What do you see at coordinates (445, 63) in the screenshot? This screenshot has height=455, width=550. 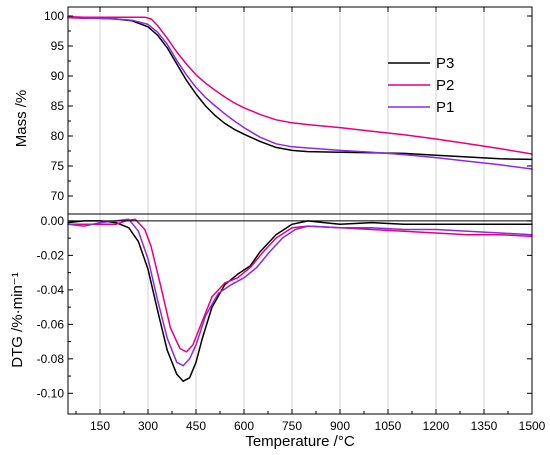 I see `legend-label: P3` at bounding box center [445, 63].